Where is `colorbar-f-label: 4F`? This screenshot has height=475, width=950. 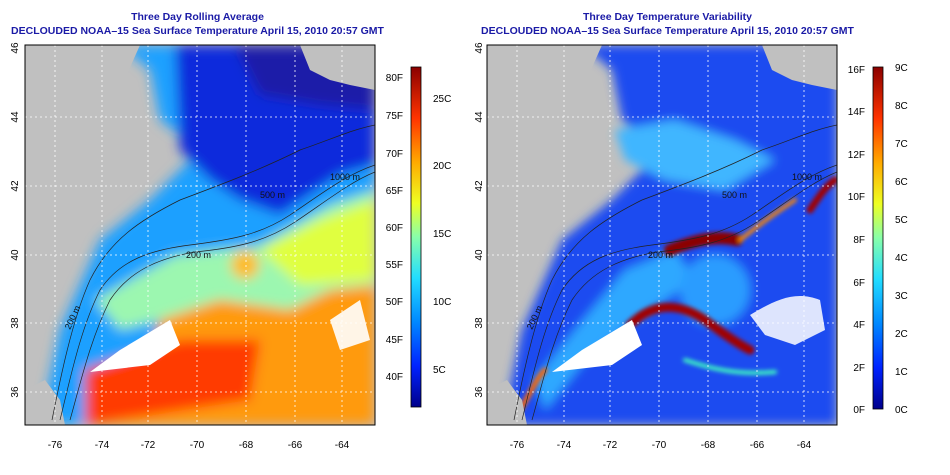
colorbar-f-label: 4F is located at coordinates (859, 325).